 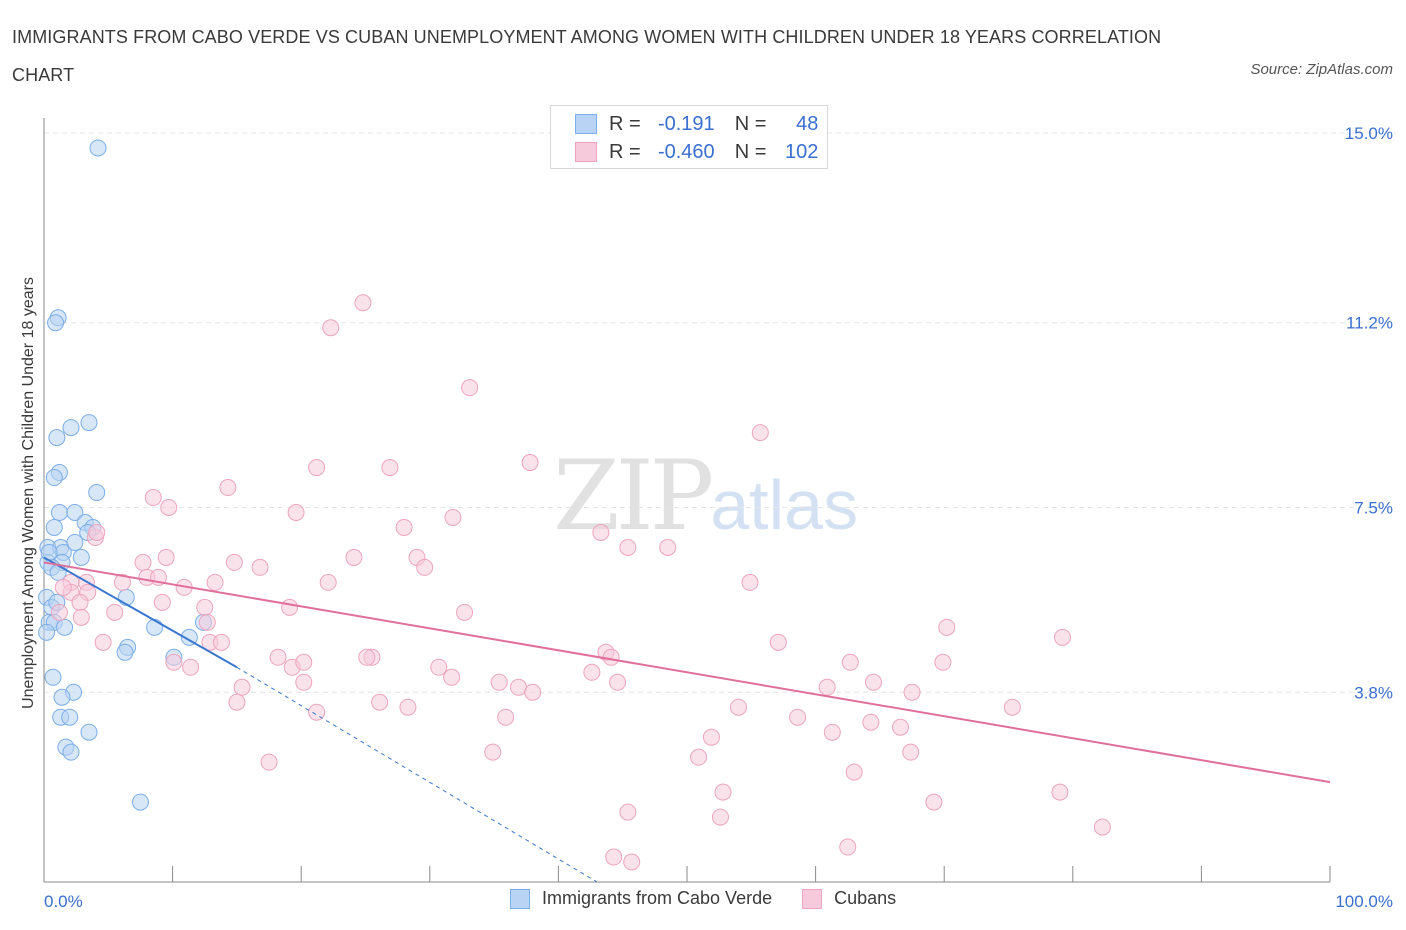 What do you see at coordinates (657, 898) in the screenshot?
I see `bottom-legend-label-cabo-verde: Immigrants from Cabo Verde` at bounding box center [657, 898].